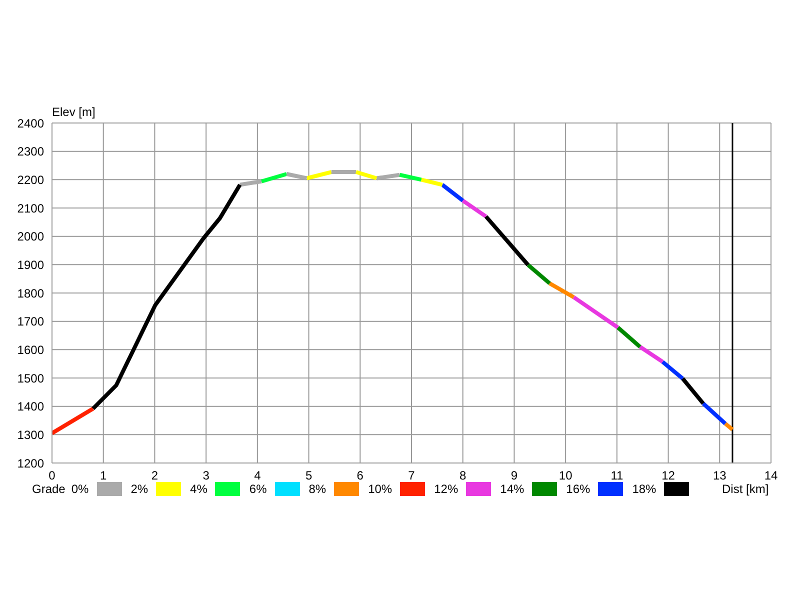 This screenshot has width=800, height=600. Describe the element at coordinates (30, 463) in the screenshot. I see `y-tick-label: 1200` at that location.